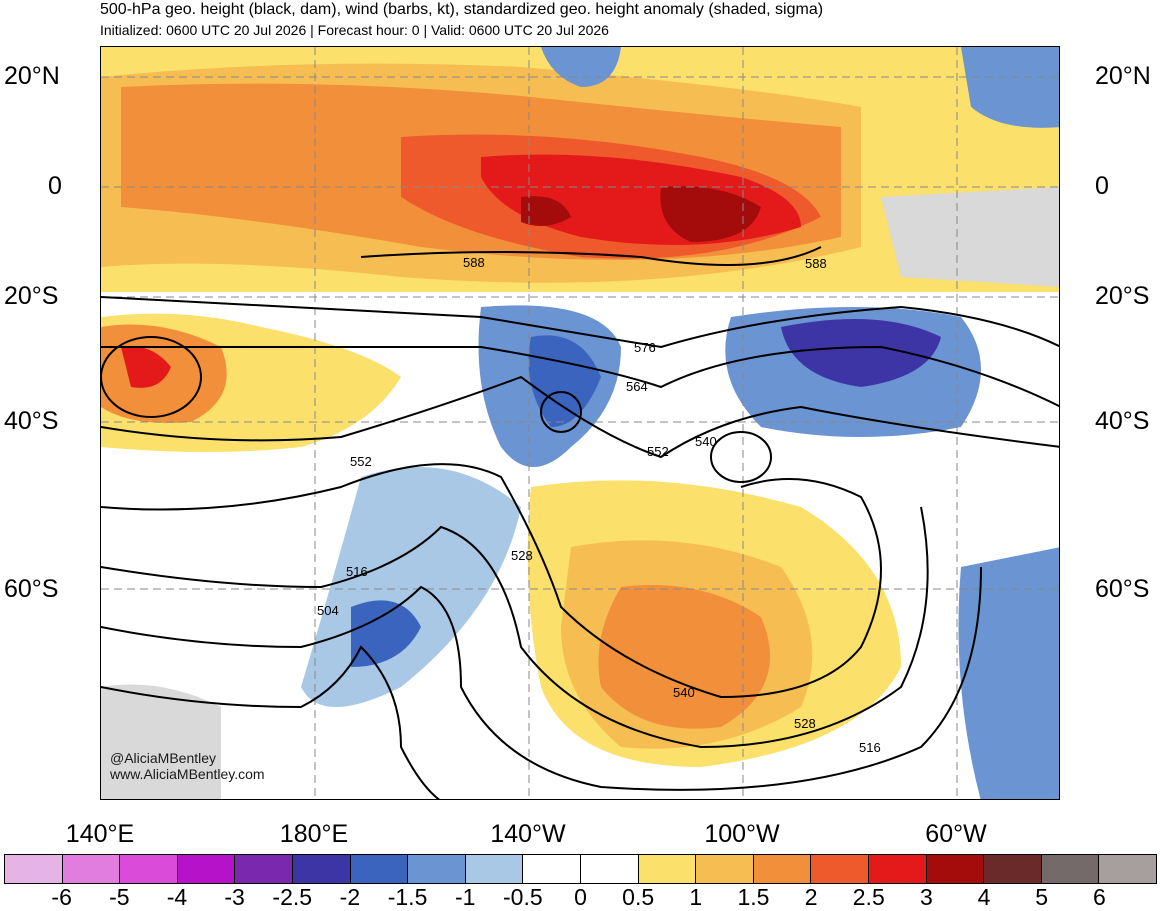 The image size is (1160, 911). Describe the element at coordinates (970, 237) in the screenshot. I see `landmass-gray` at that location.